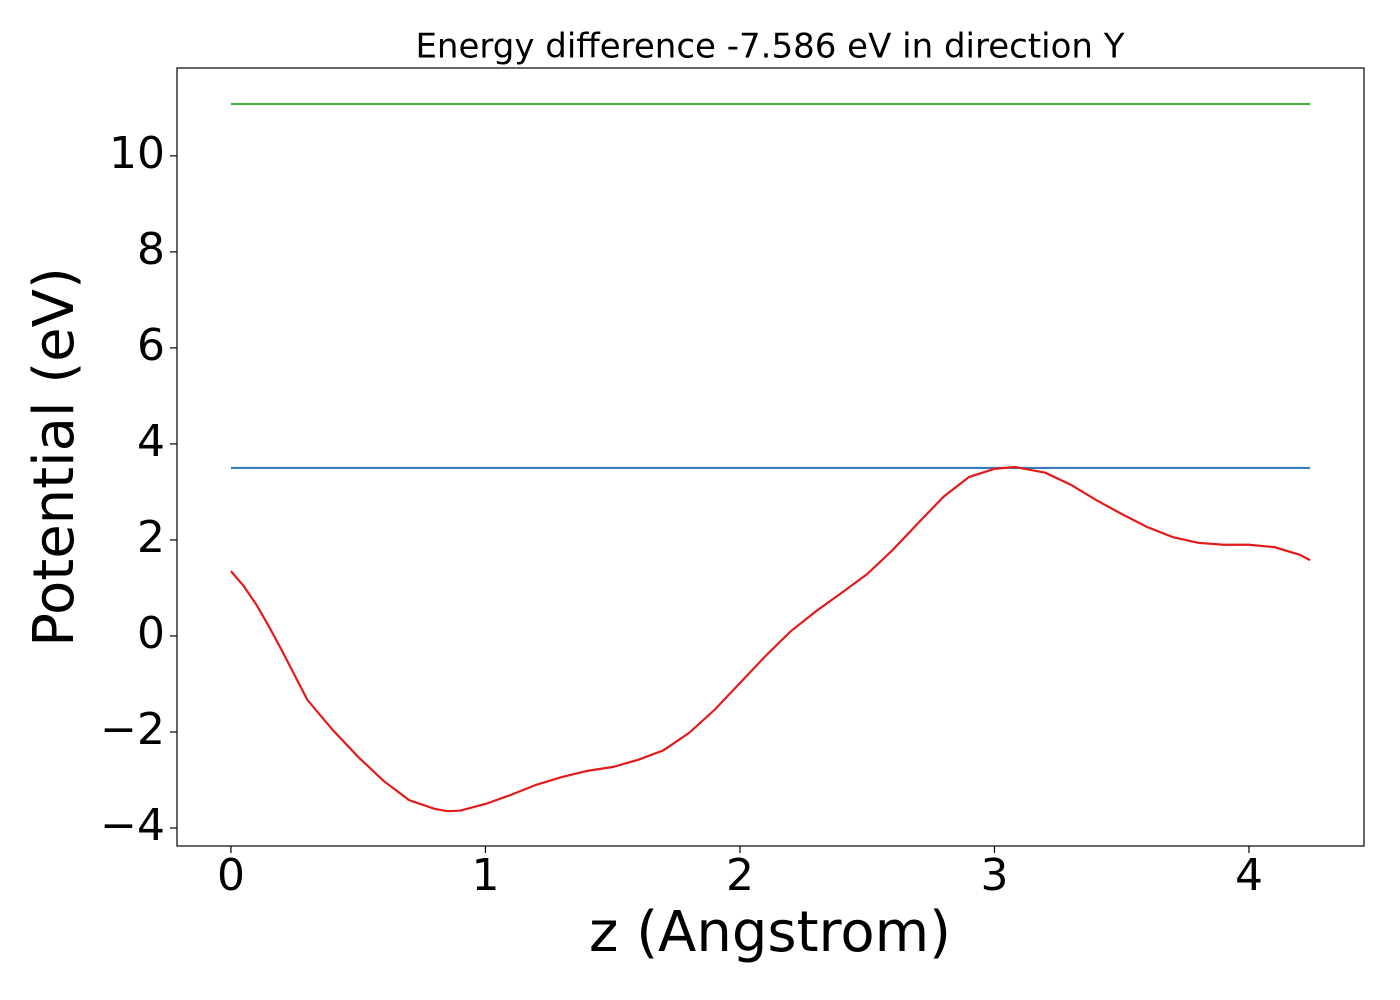 This screenshot has height=1000, width=1400. What do you see at coordinates (137, 153) in the screenshot?
I see `y-tick-label: 10` at bounding box center [137, 153].